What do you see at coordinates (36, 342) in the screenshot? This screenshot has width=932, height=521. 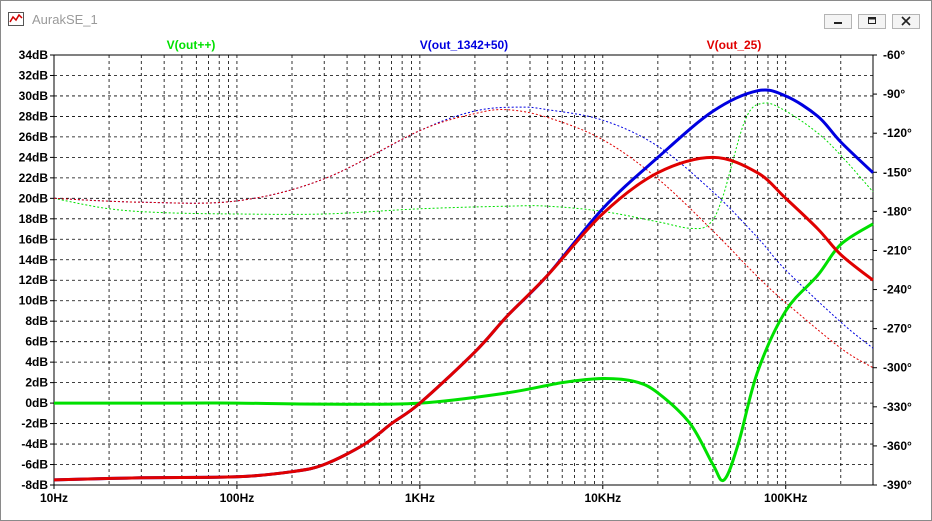 I see `y-left-tick-label: 6dB` at bounding box center [36, 342].